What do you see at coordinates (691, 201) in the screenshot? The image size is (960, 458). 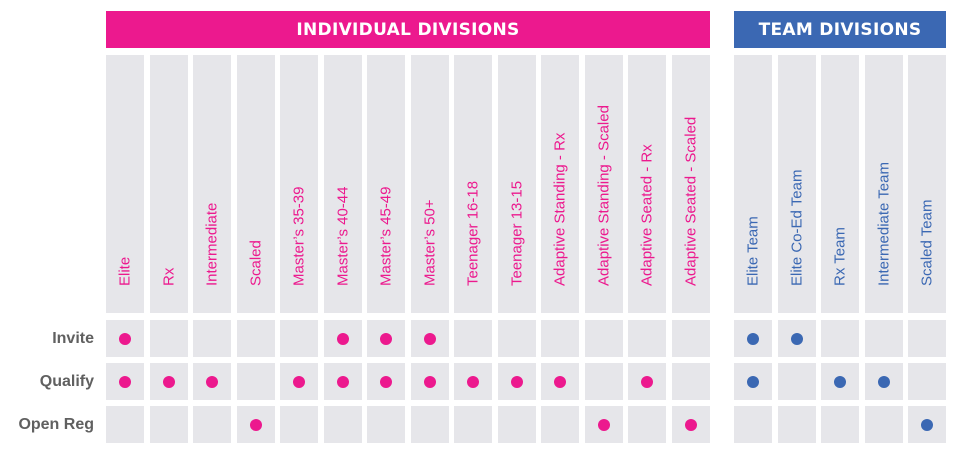 I see `division-label: Adaptive Seated - Scaled` at bounding box center [691, 201].